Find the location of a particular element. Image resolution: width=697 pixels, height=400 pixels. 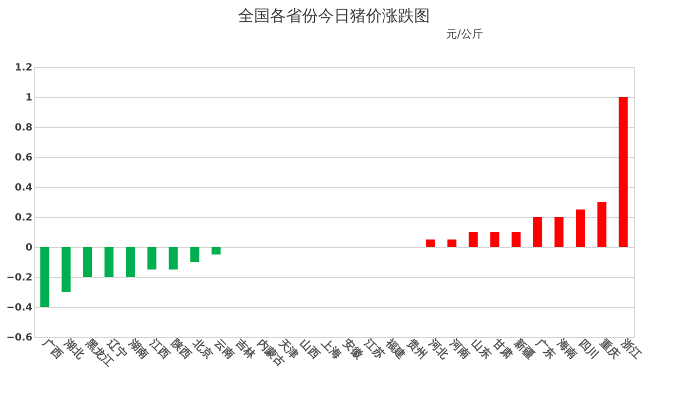

y-tick-label: −0.6 is located at coordinates (19, 338).